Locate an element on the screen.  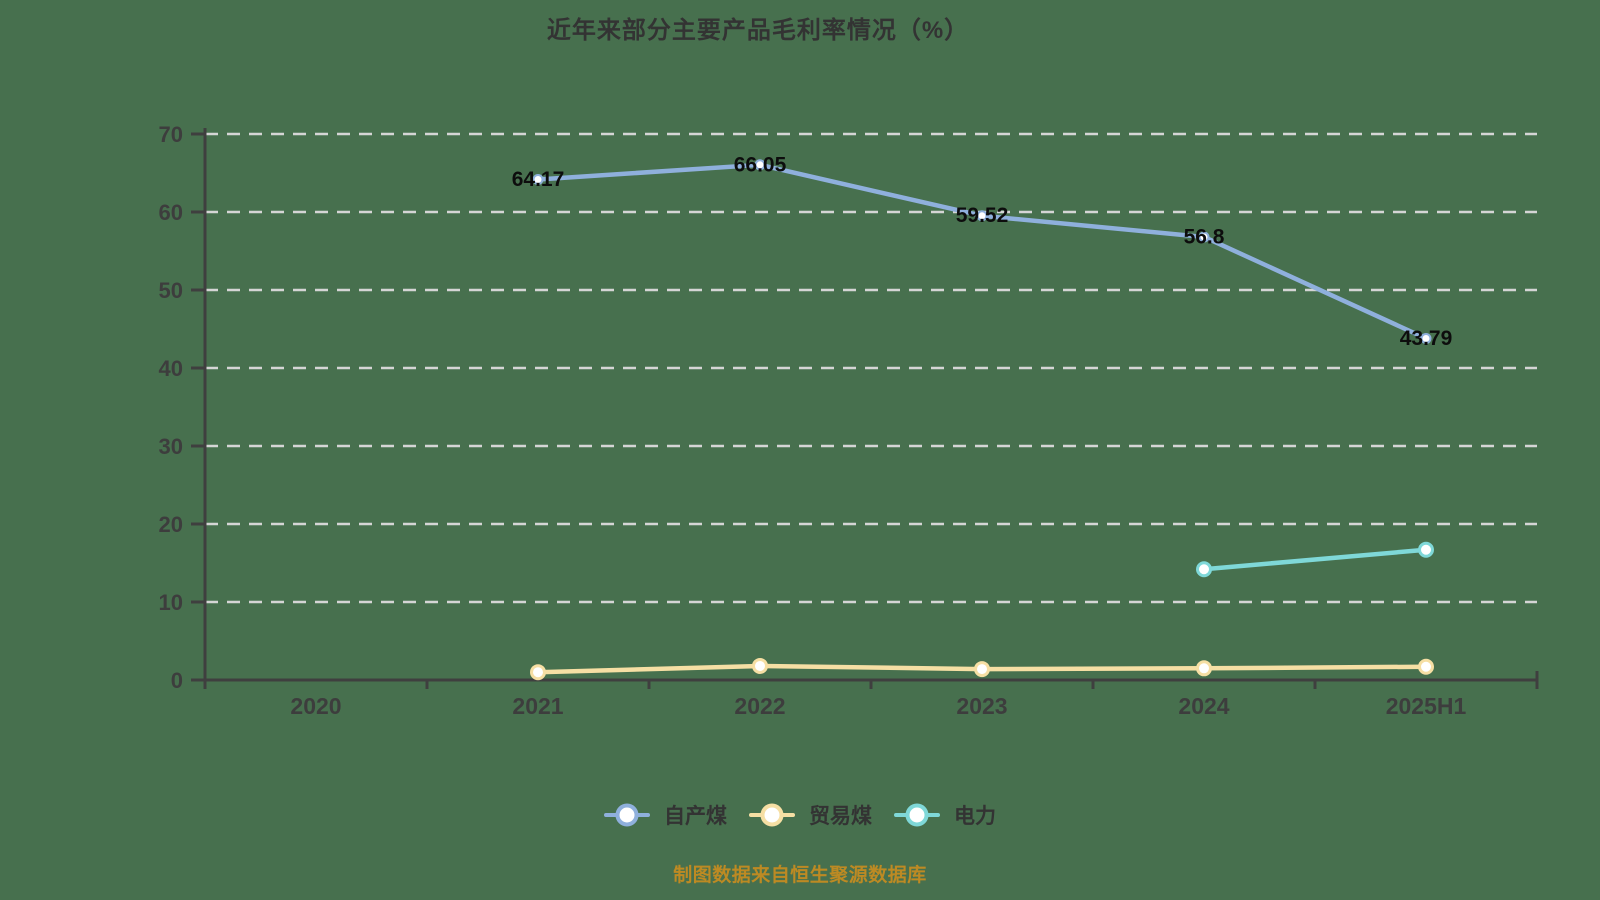
x-tick-label: 2022 is located at coordinates (759, 706).